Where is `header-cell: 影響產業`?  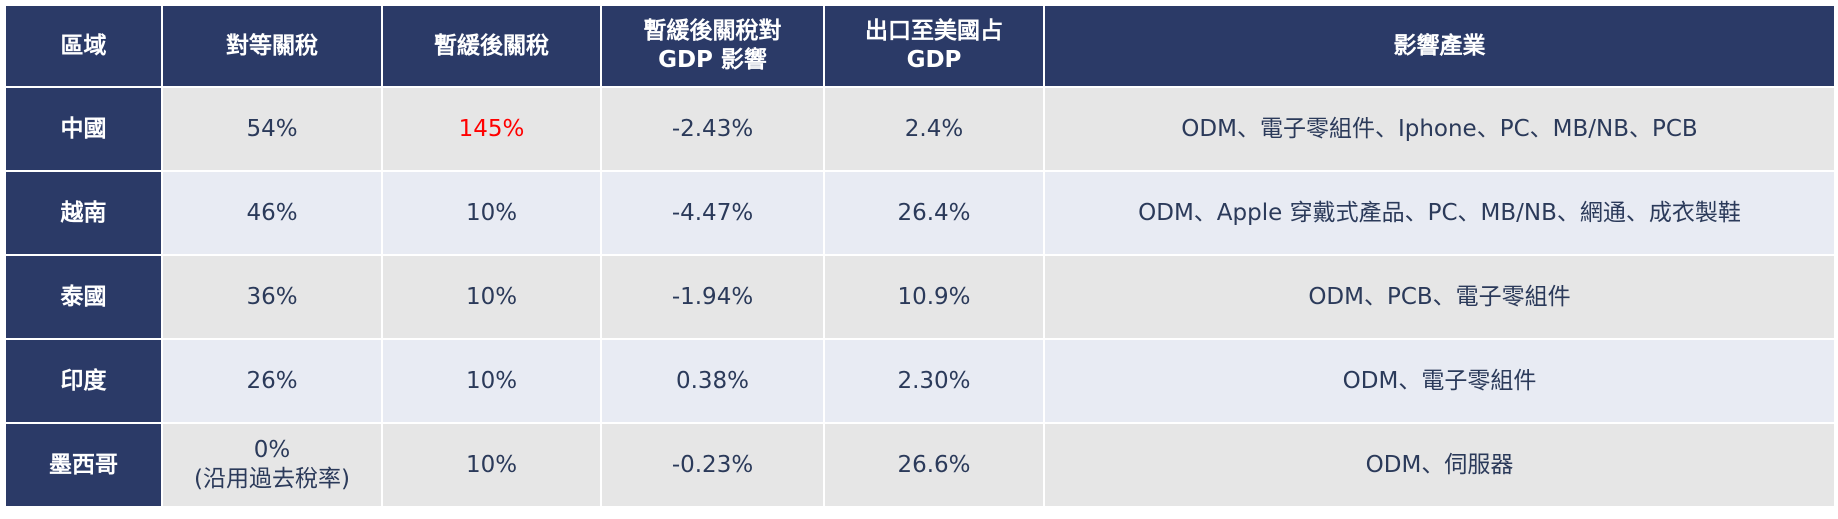 header-cell: 影響產業 is located at coordinates (1439, 46).